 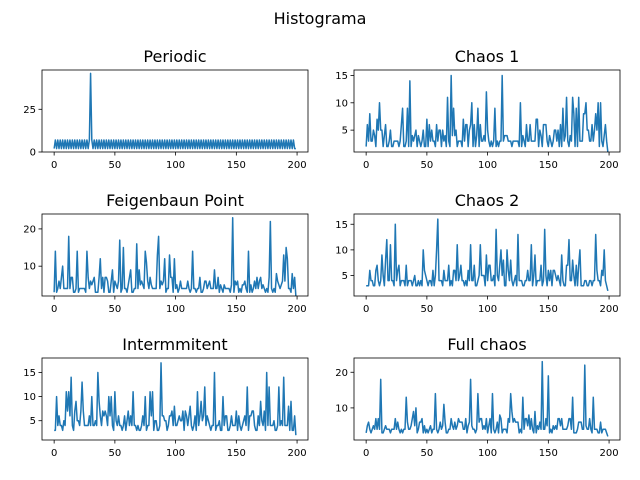 I want to click on subplot-1: Periodic 0 50 100 150 200 0 25, so click(x=166, y=109).